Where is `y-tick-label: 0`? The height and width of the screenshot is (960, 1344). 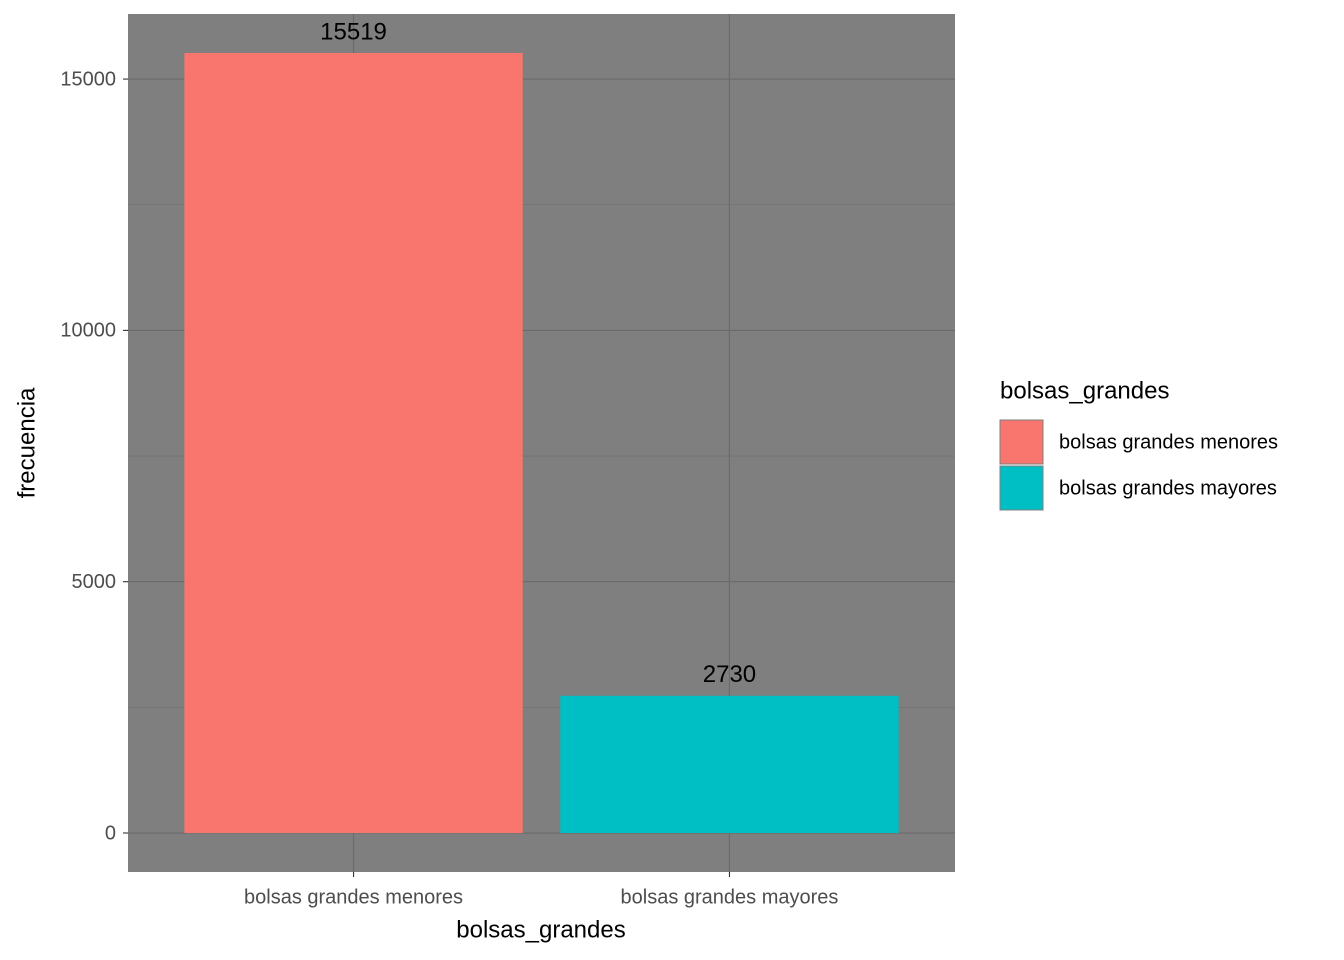
y-tick-label: 0 is located at coordinates (110, 833).